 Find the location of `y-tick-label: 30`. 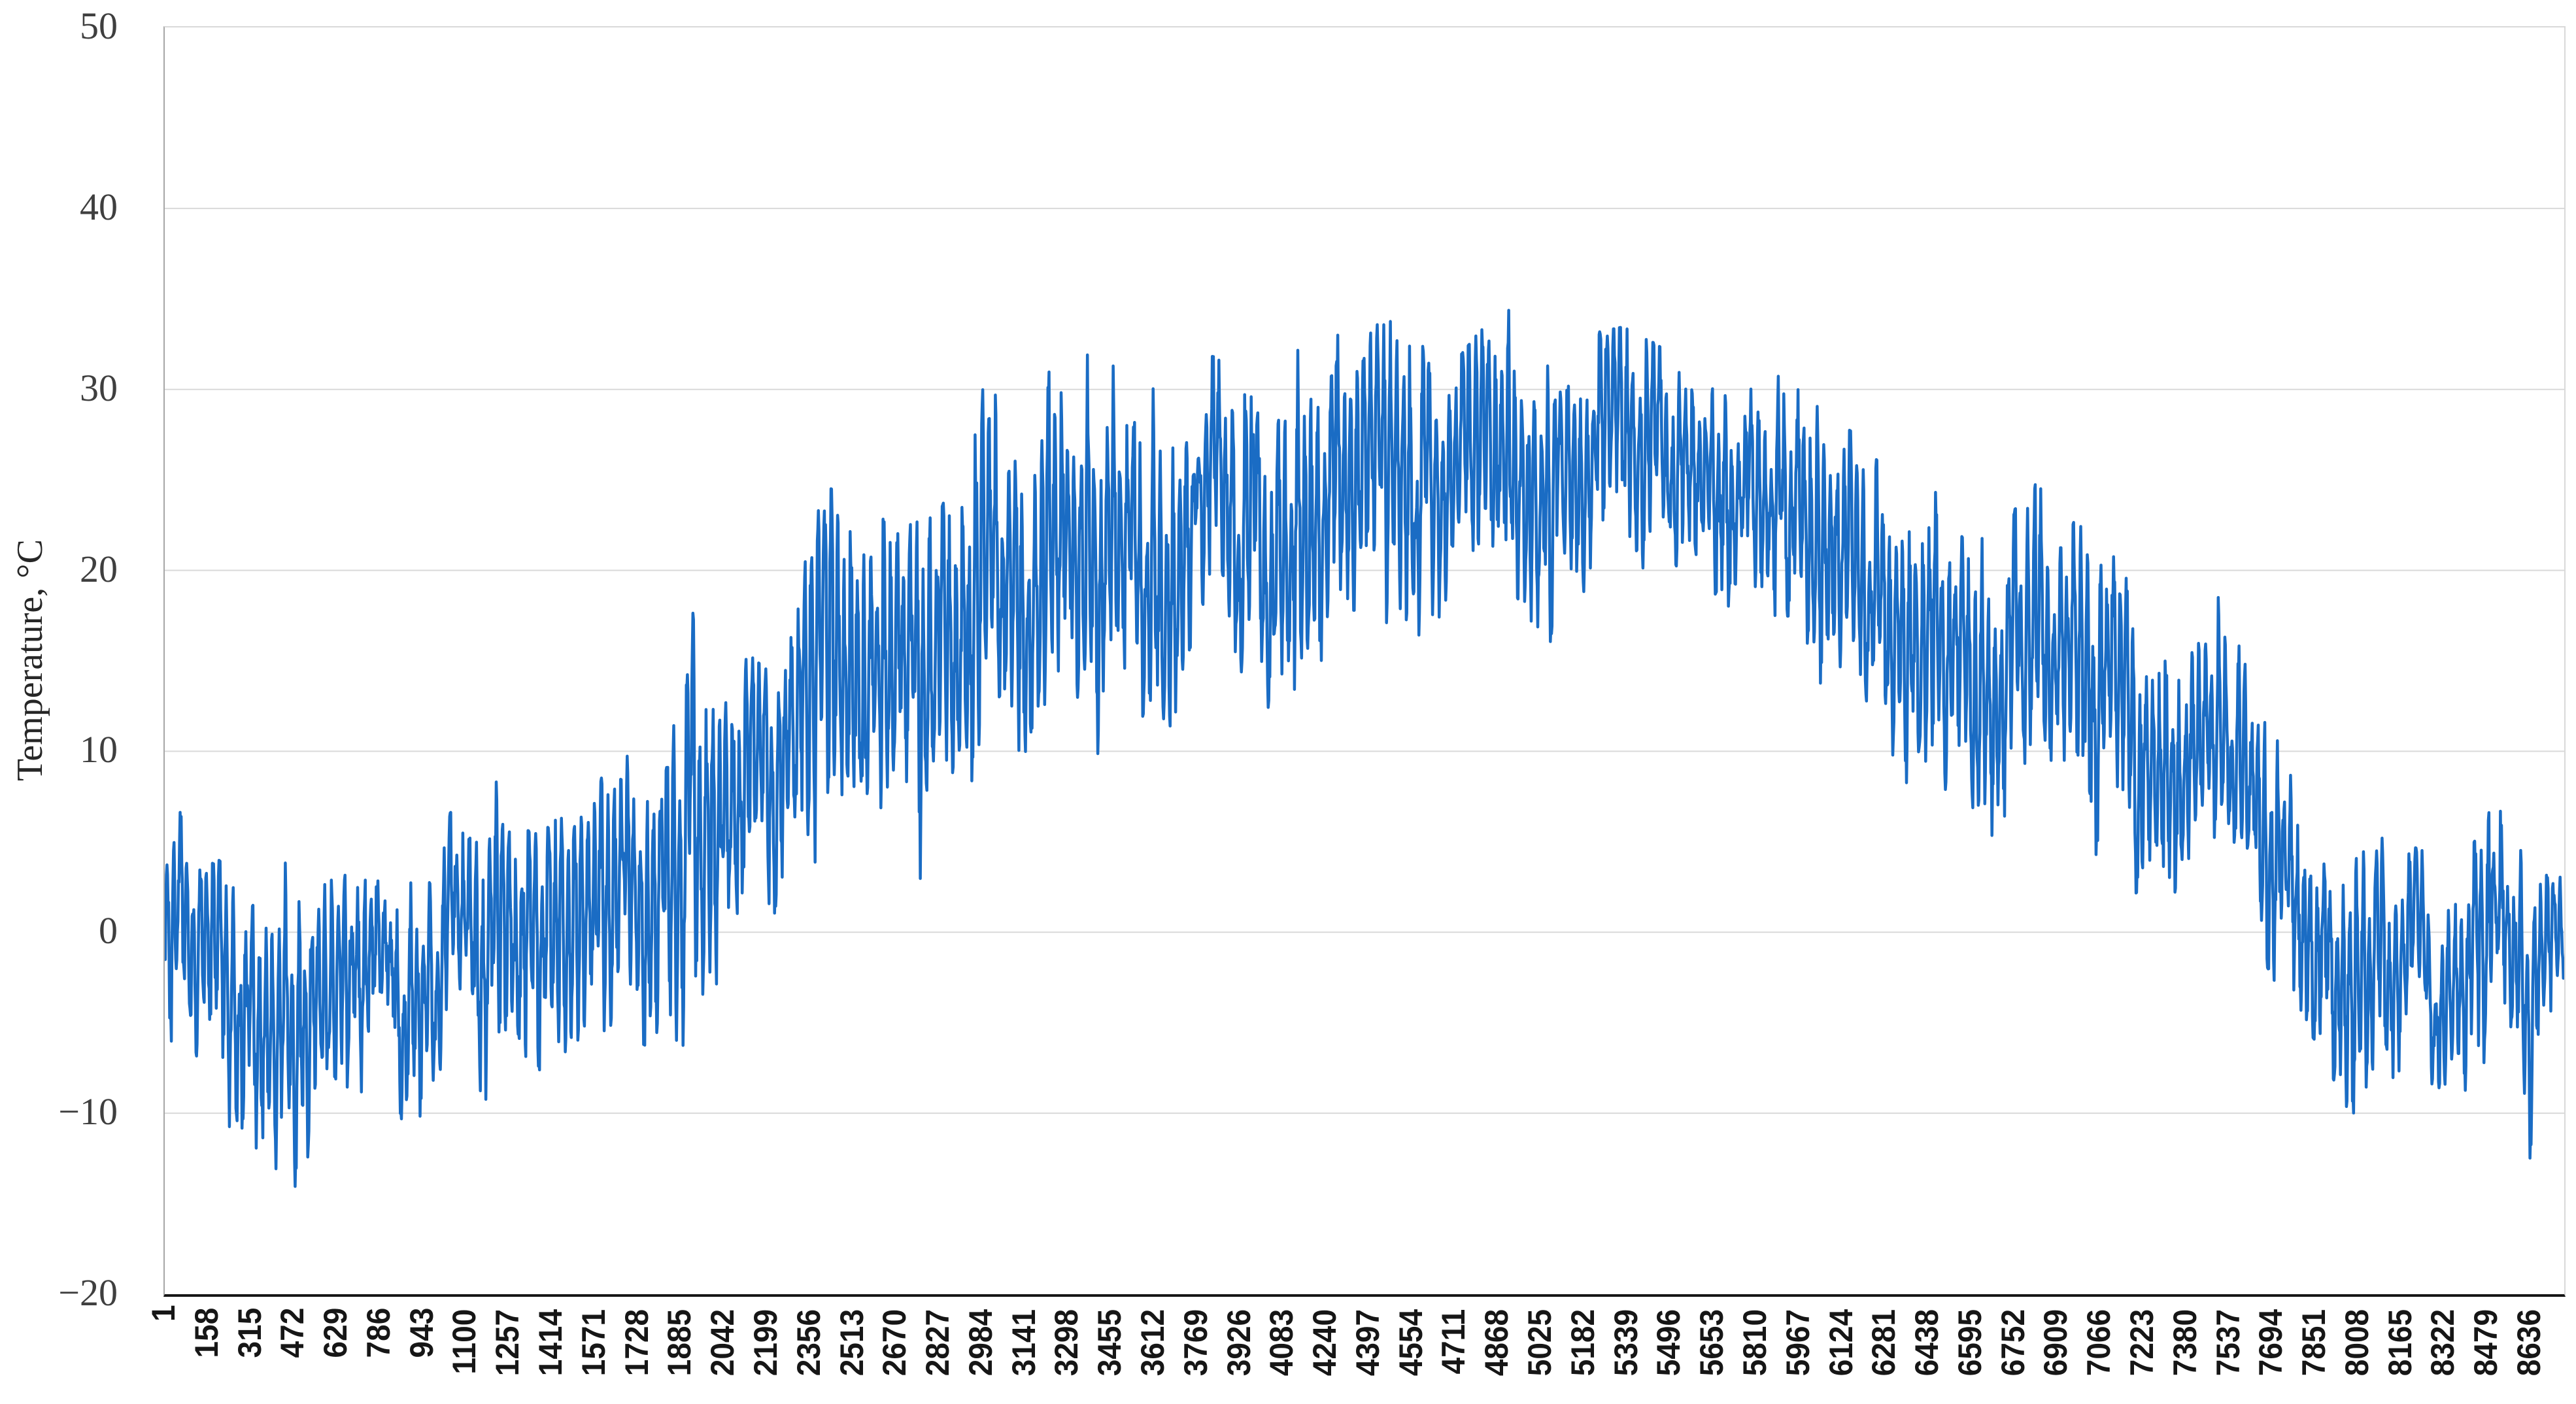

y-tick-label: 30 is located at coordinates (99, 387).